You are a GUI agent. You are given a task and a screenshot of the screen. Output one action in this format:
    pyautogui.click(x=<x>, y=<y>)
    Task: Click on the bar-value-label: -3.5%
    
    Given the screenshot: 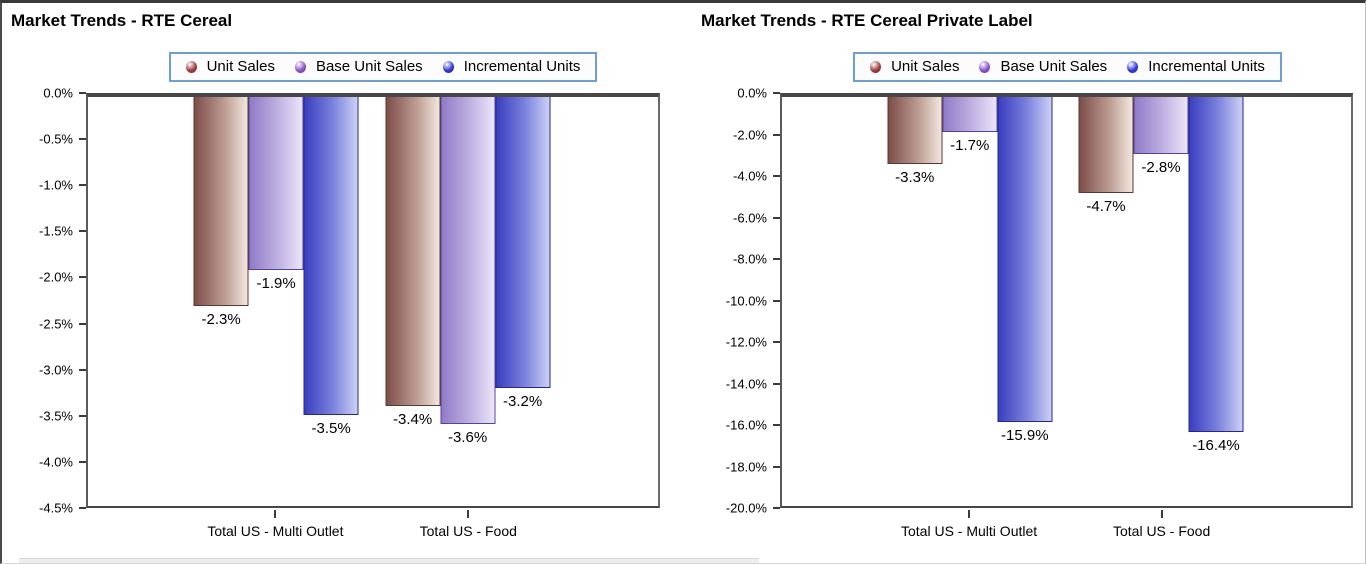 What is the action you would take?
    pyautogui.click(x=331, y=429)
    